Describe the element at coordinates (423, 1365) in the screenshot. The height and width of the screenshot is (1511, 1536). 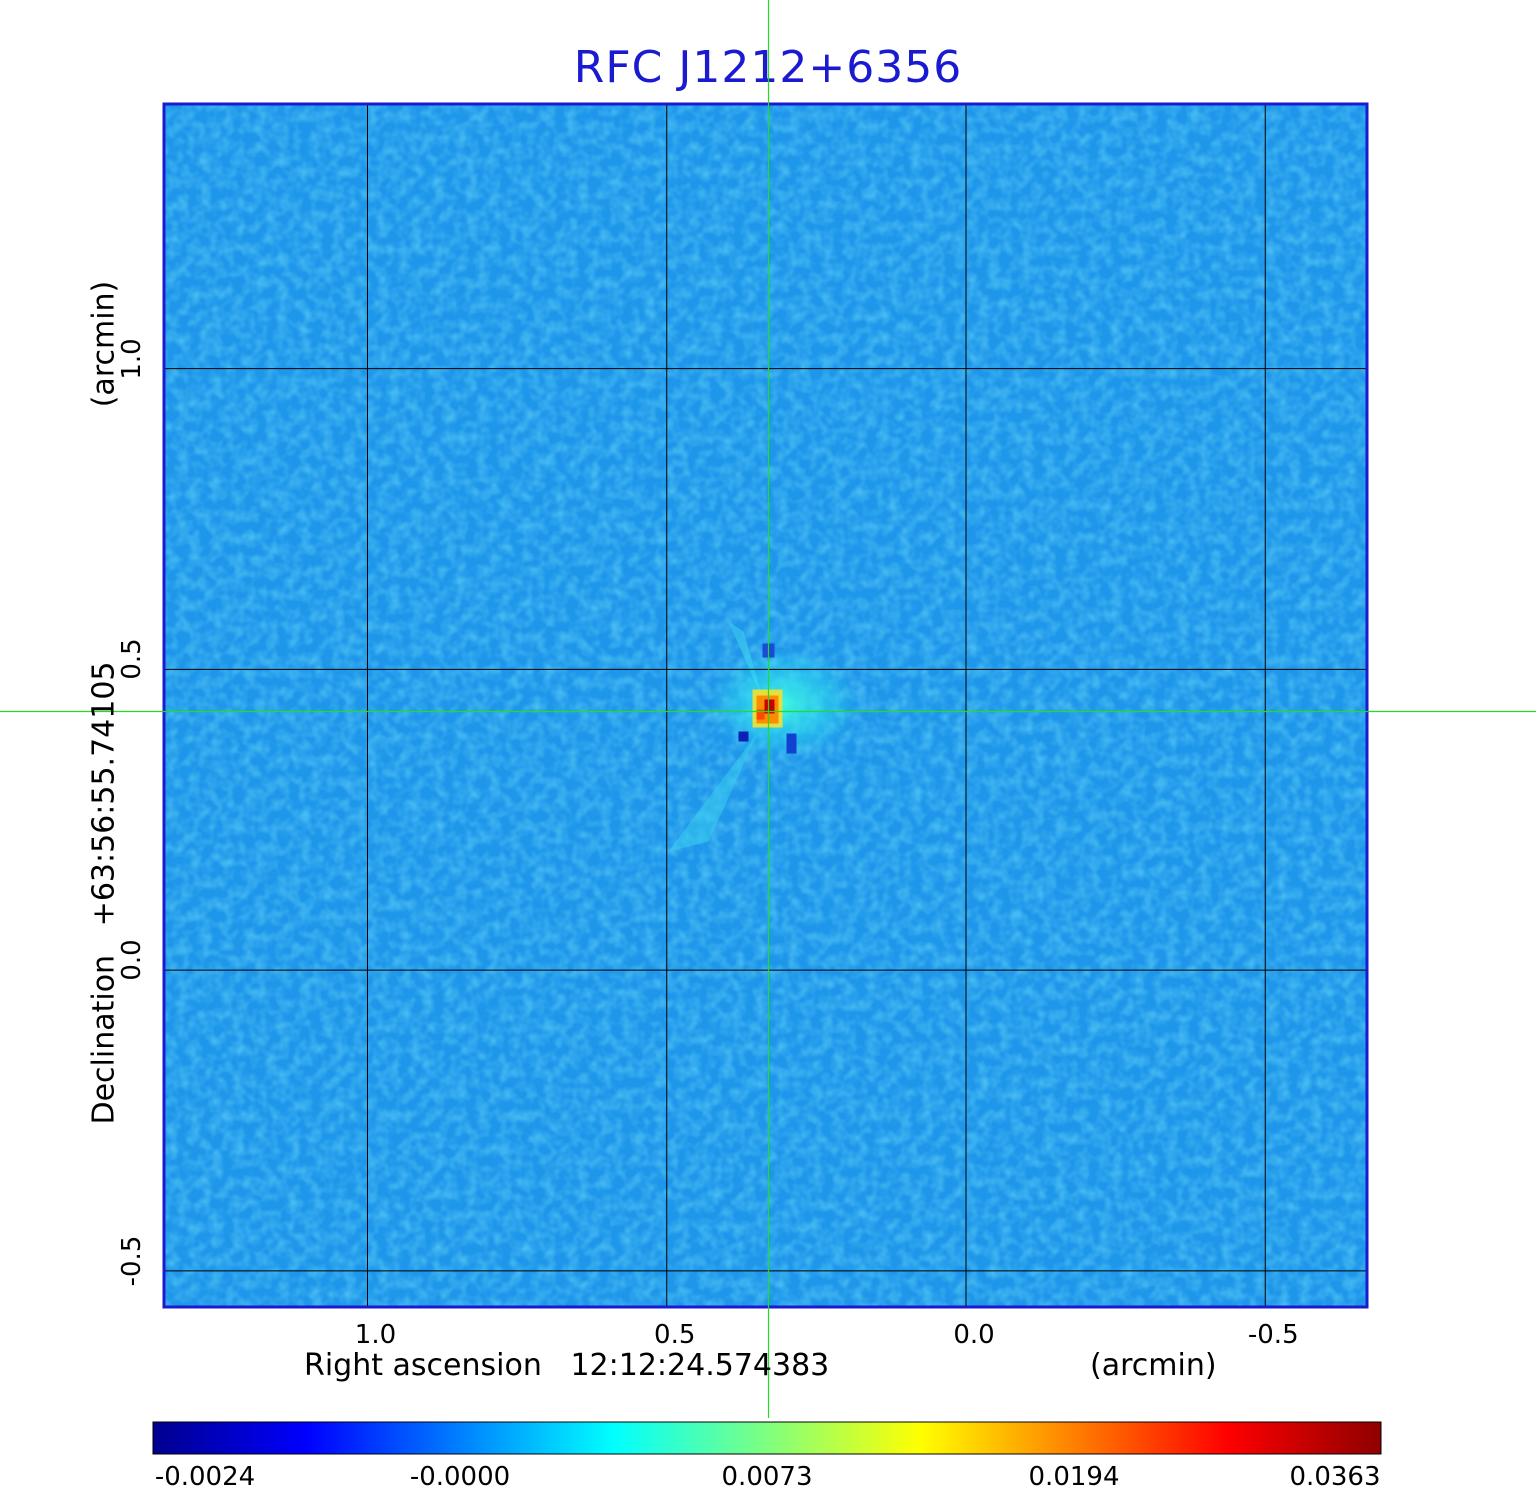
I see `x-axis-label-name: Right ascension` at that location.